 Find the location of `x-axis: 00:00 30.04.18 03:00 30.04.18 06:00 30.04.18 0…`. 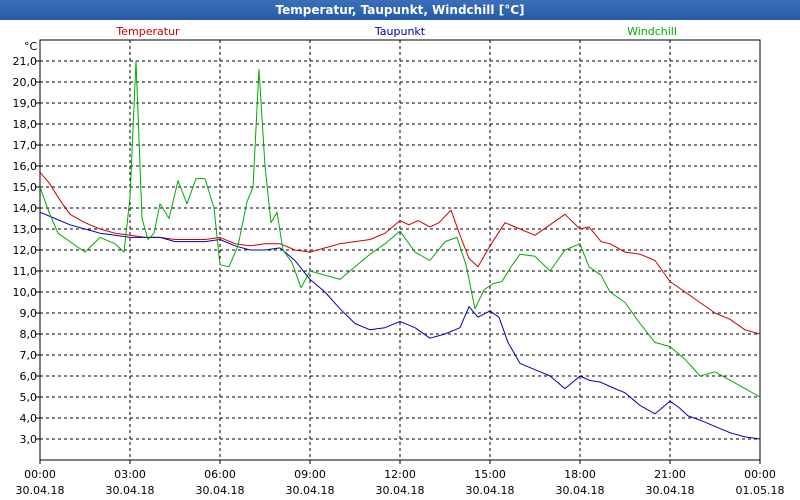

x-axis: 00:00 30.04.18 03:00 30.04.18 06:00 30.04.18 0… is located at coordinates (400, 478).